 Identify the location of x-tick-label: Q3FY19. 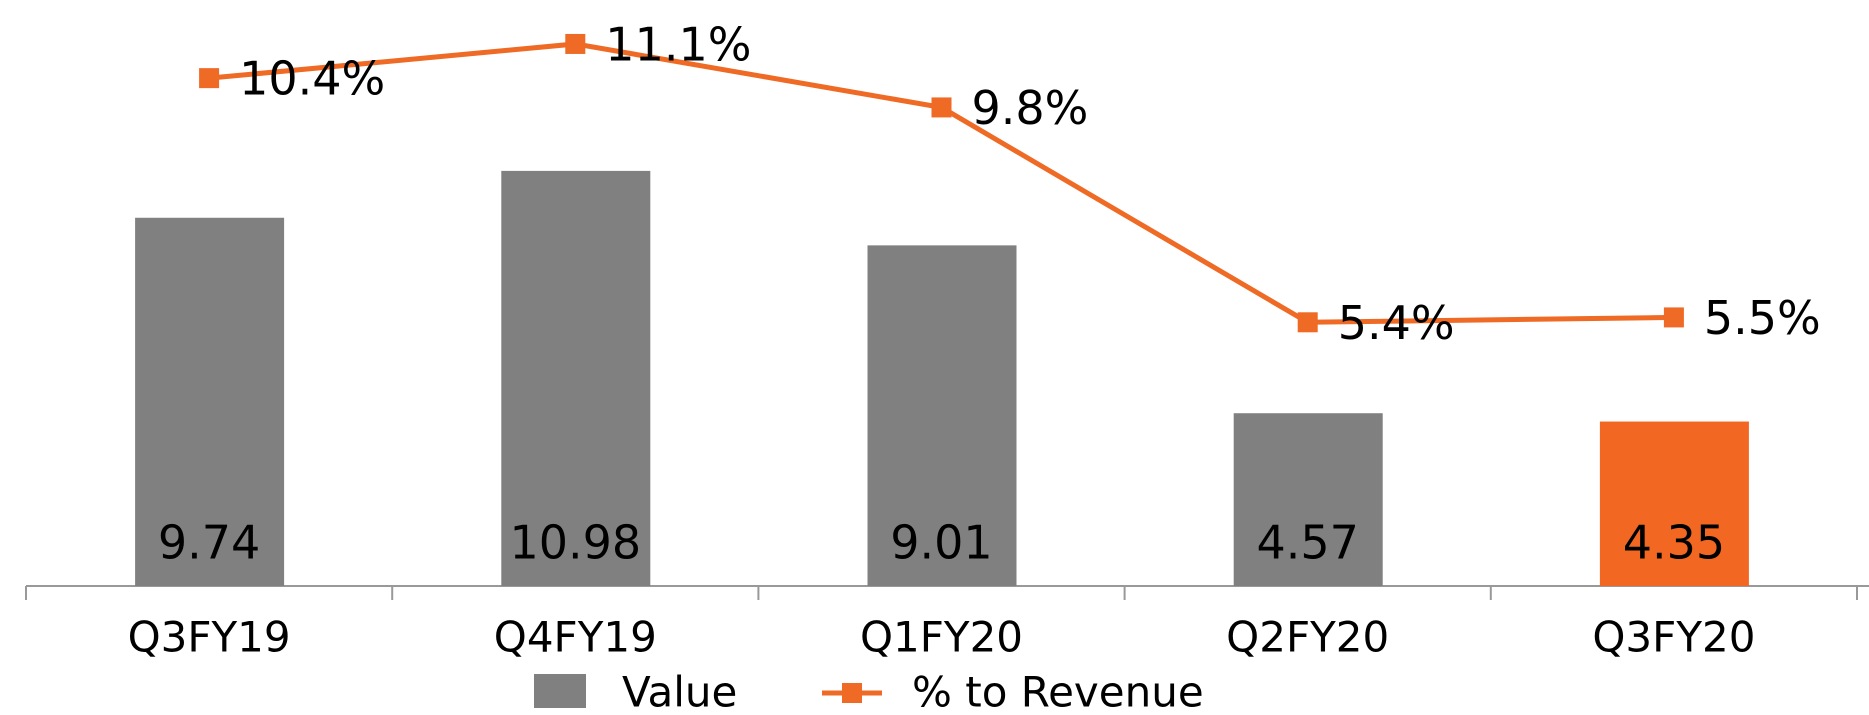
(209, 637).